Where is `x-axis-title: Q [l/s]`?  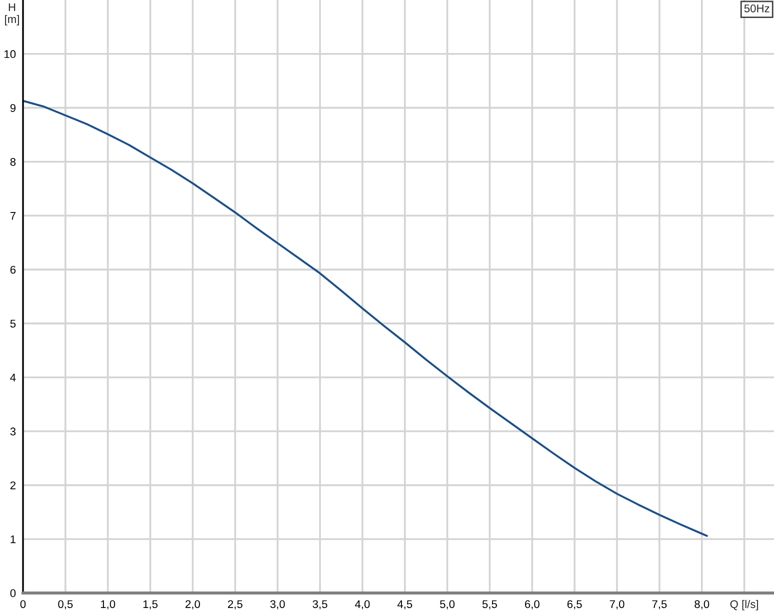 x-axis-title: Q [l/s] is located at coordinates (744, 605).